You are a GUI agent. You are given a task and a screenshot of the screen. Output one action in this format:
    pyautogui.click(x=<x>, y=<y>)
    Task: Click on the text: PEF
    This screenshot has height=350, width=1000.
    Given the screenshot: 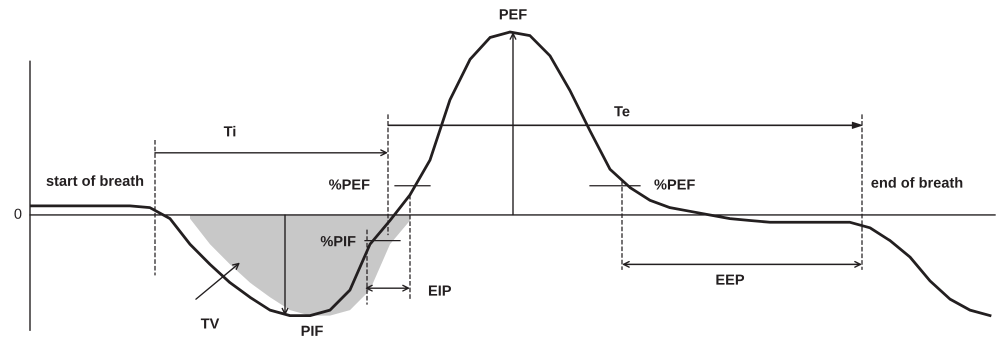 What is the action you would take?
    pyautogui.click(x=513, y=14)
    